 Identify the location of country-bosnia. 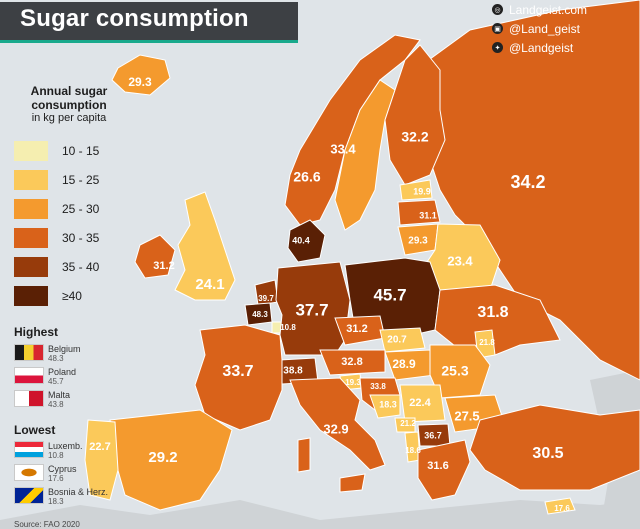
(385, 406).